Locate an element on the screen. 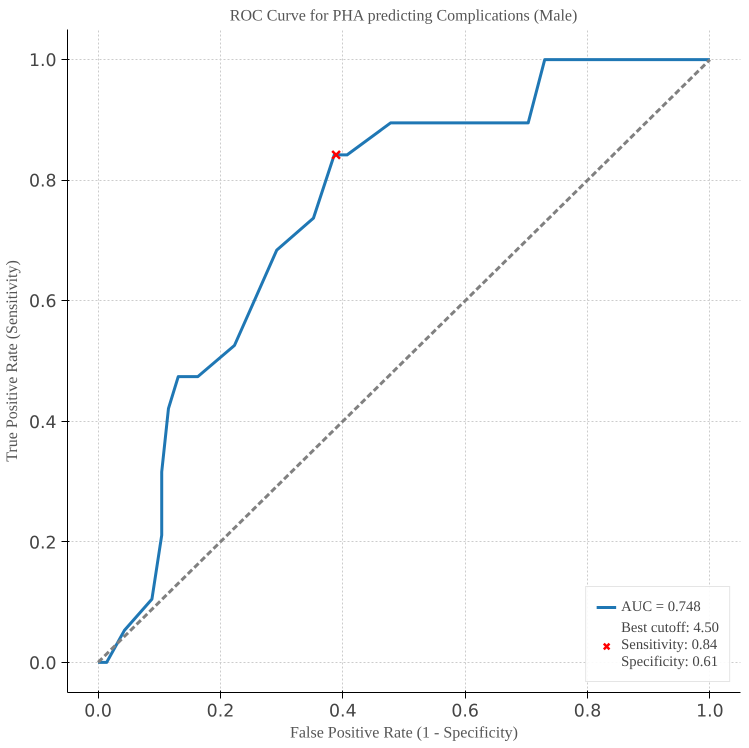 The width and height of the screenshot is (749, 748). legend-label: Best cutoff: 4.50 Sensitivity: 0.84 Specificity: 0.61 is located at coordinates (670, 645).